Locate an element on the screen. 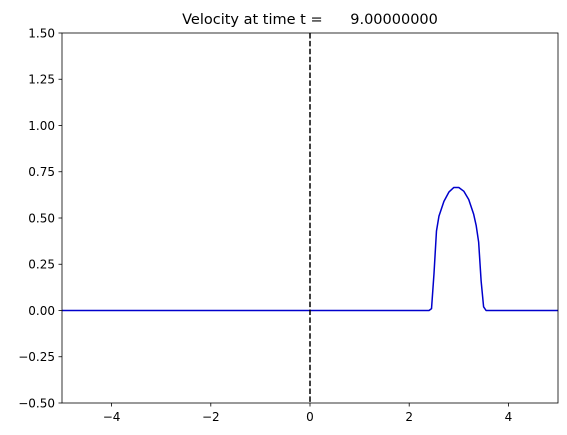 Image resolution: width=567 pixels, height=435 pixels. y-tick-label: 0.75 is located at coordinates (41, 172).